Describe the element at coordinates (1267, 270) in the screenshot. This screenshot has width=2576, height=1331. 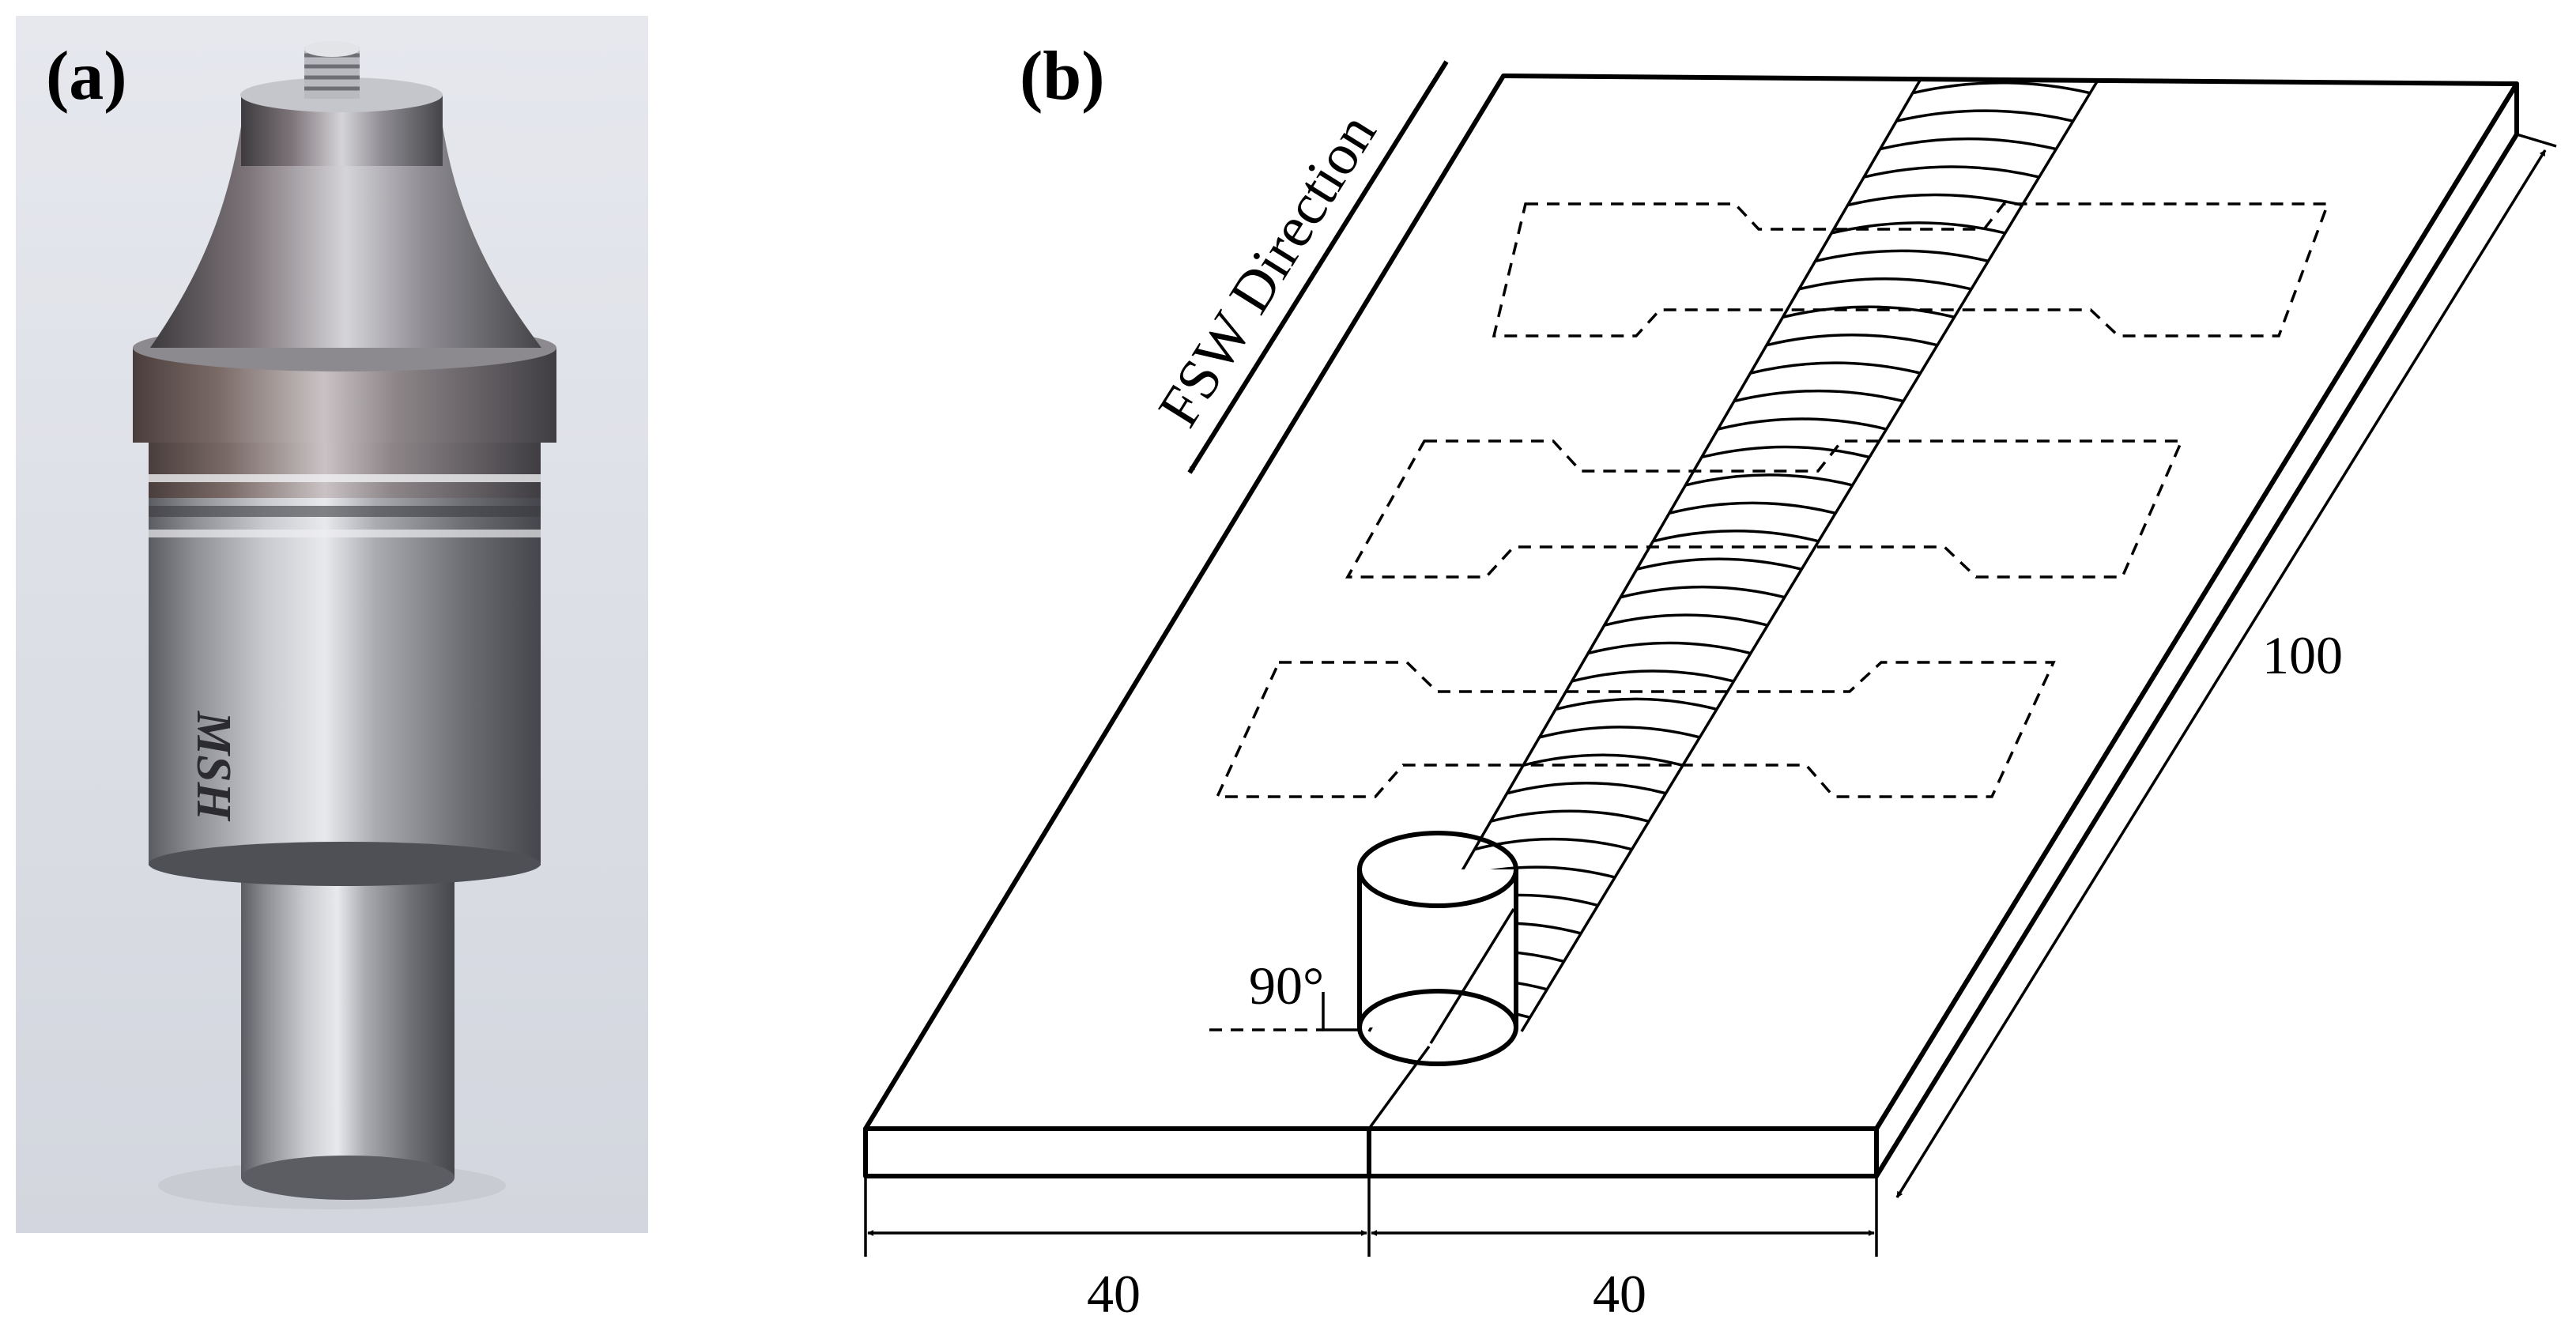
I see `fsw-direction-label: FSW Direction` at that location.